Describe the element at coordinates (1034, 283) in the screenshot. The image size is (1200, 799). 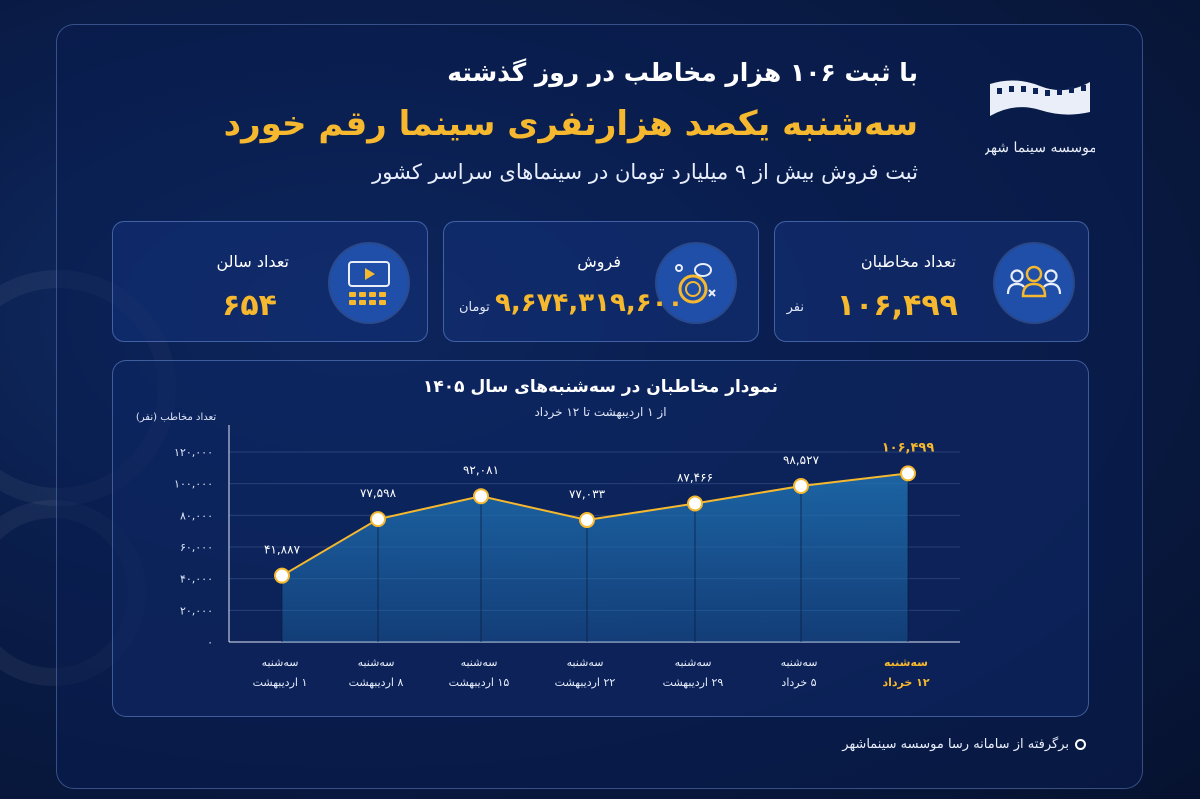
I see `people-icon` at that location.